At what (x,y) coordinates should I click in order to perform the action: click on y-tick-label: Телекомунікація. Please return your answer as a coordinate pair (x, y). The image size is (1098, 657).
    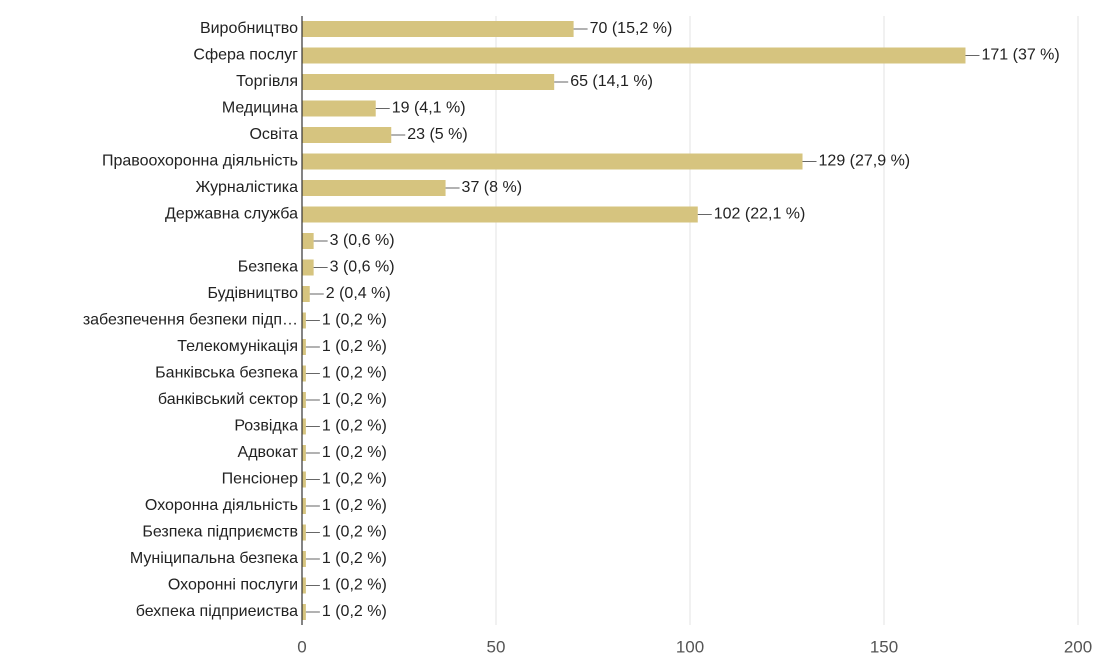
    Looking at the image, I should click on (237, 346).